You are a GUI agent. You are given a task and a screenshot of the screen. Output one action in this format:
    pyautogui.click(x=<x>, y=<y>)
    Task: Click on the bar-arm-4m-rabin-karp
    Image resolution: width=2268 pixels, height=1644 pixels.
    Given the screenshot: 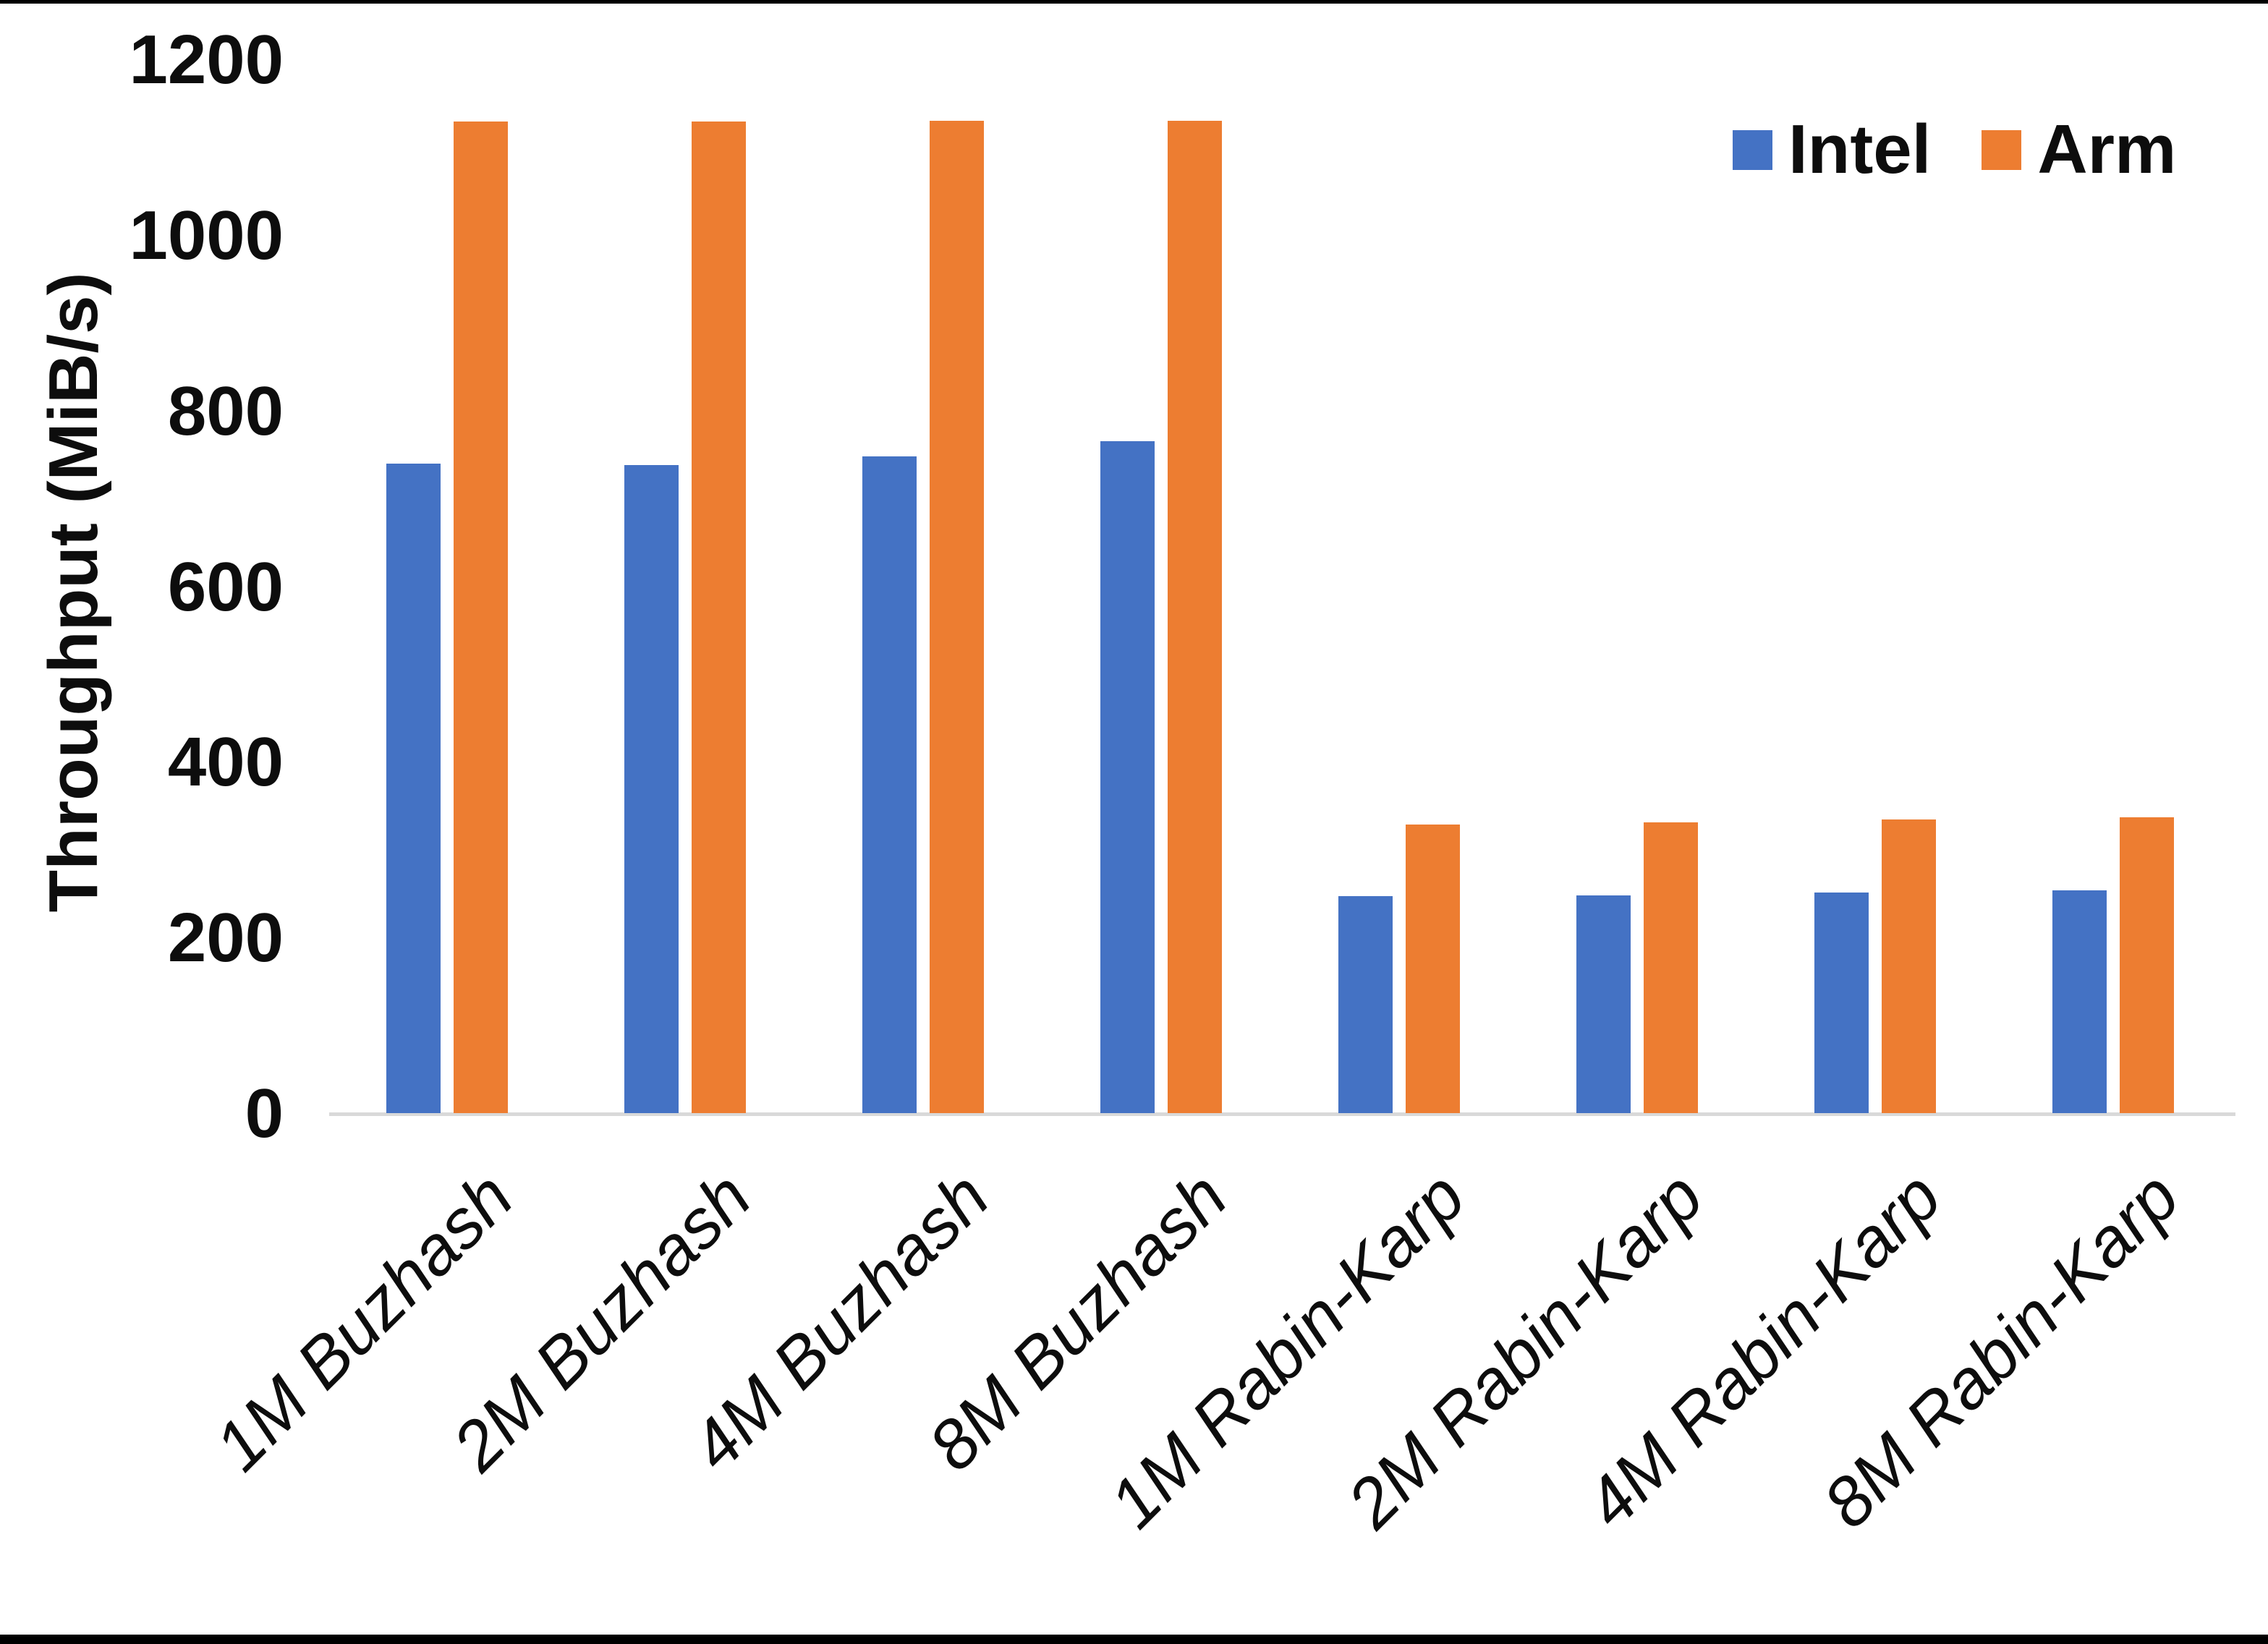 What is the action you would take?
    pyautogui.click(x=1909, y=966)
    